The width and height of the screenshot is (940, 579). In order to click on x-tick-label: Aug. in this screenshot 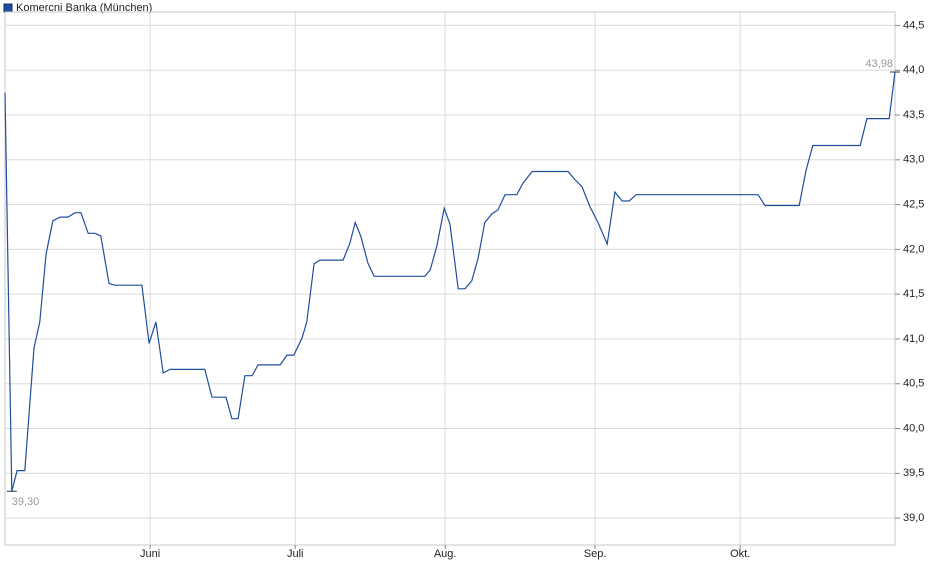, I will do `click(445, 554)`.